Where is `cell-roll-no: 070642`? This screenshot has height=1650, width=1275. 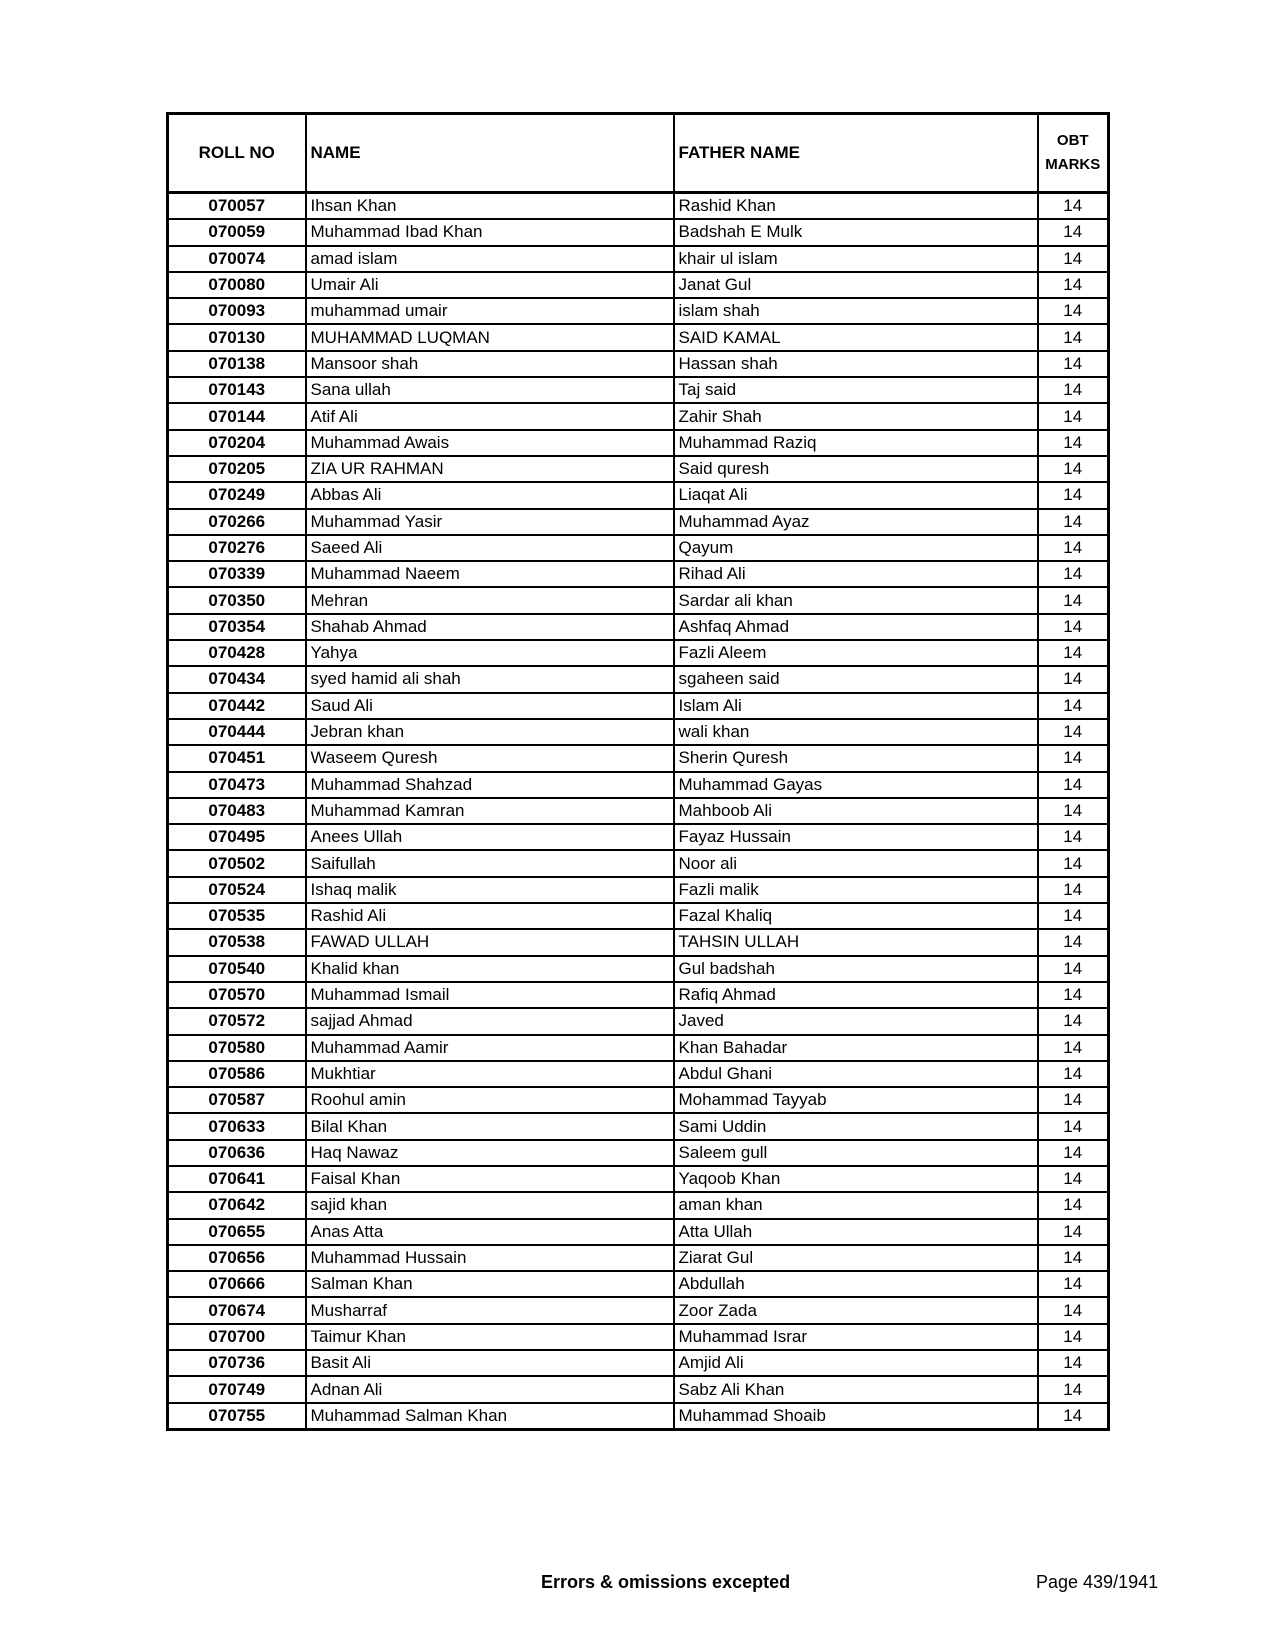
cell-roll-no: 070642 is located at coordinates (236, 1205).